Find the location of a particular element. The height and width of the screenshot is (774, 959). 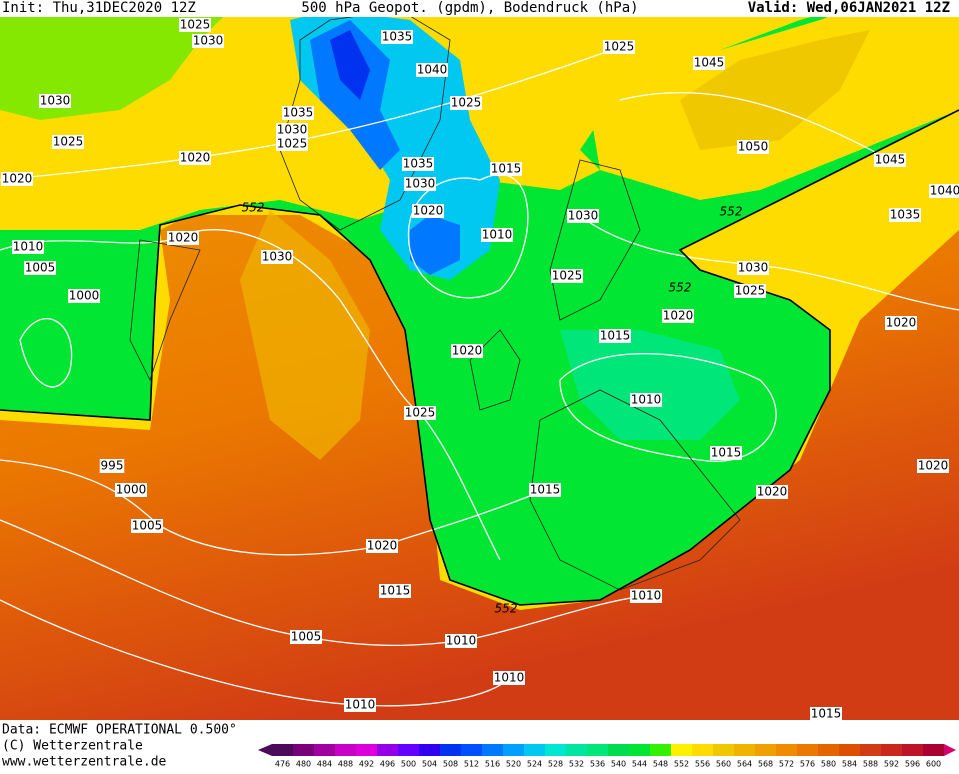

isobar-label: 1050 is located at coordinates (753, 147).